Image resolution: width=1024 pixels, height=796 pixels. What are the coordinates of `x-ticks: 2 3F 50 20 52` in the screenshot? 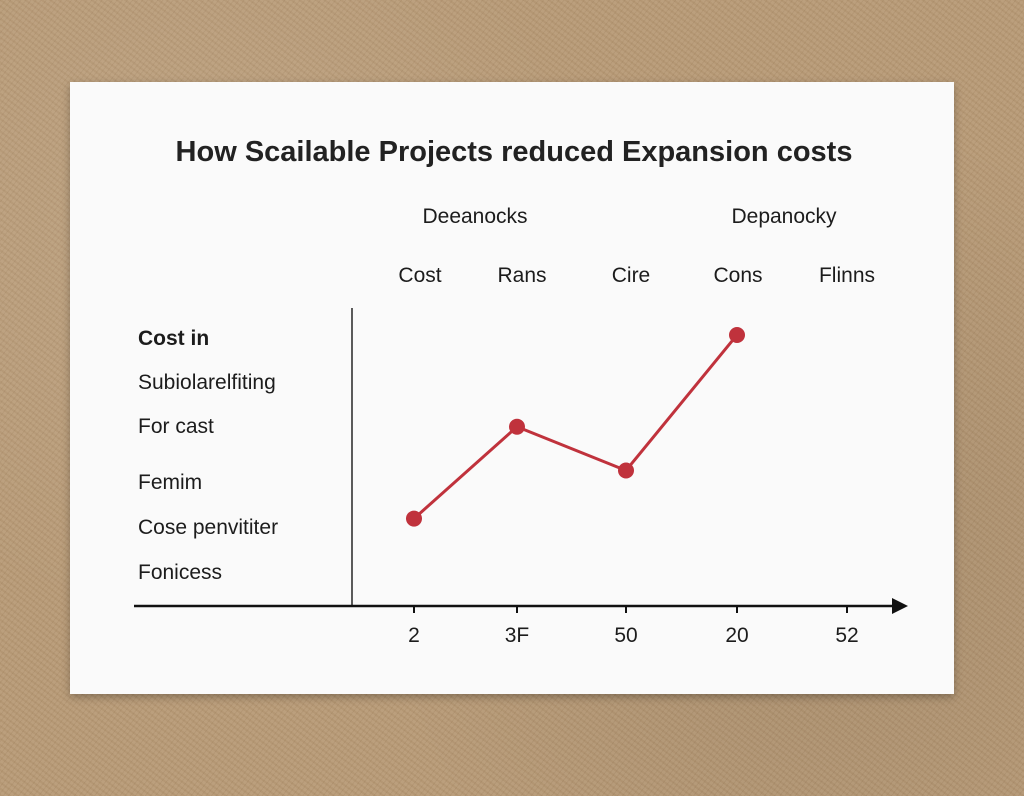 It's located at (633, 626).